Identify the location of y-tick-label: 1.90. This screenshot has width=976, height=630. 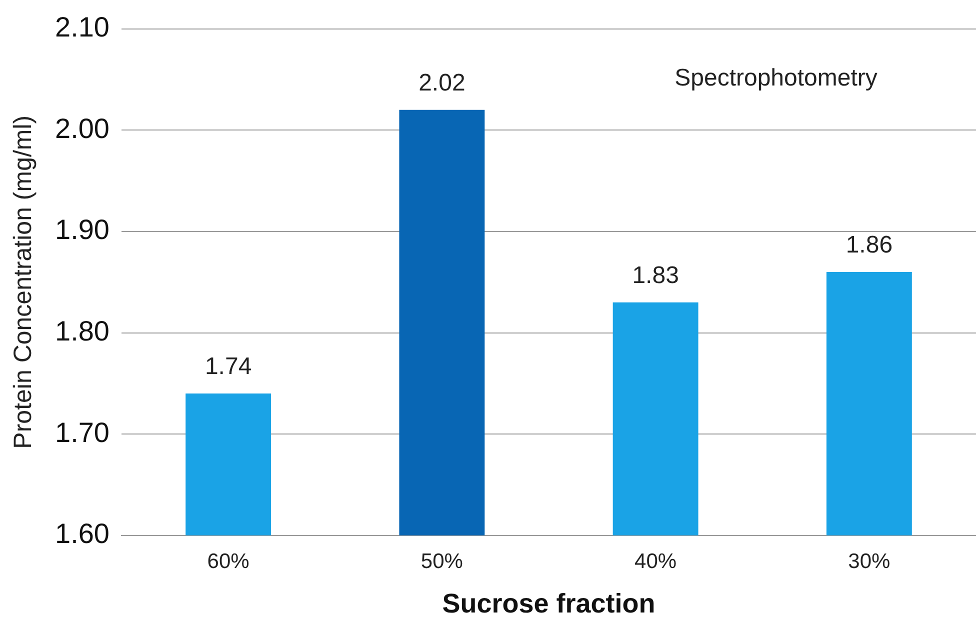
(82, 230).